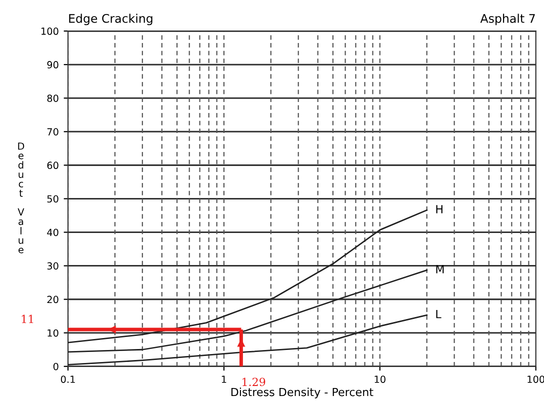 This screenshot has height=414, width=544. What do you see at coordinates (302, 393) in the screenshot?
I see `x-axis-title: Distress Density - Percent` at bounding box center [302, 393].